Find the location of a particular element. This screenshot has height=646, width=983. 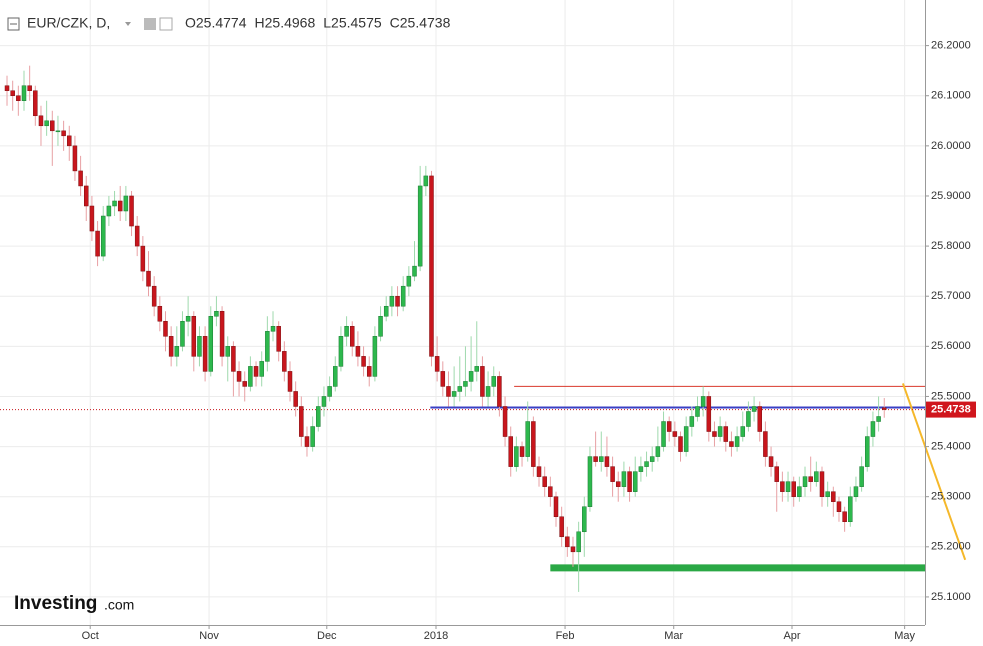

y-tick-label: 25.5000 is located at coordinates (951, 396).